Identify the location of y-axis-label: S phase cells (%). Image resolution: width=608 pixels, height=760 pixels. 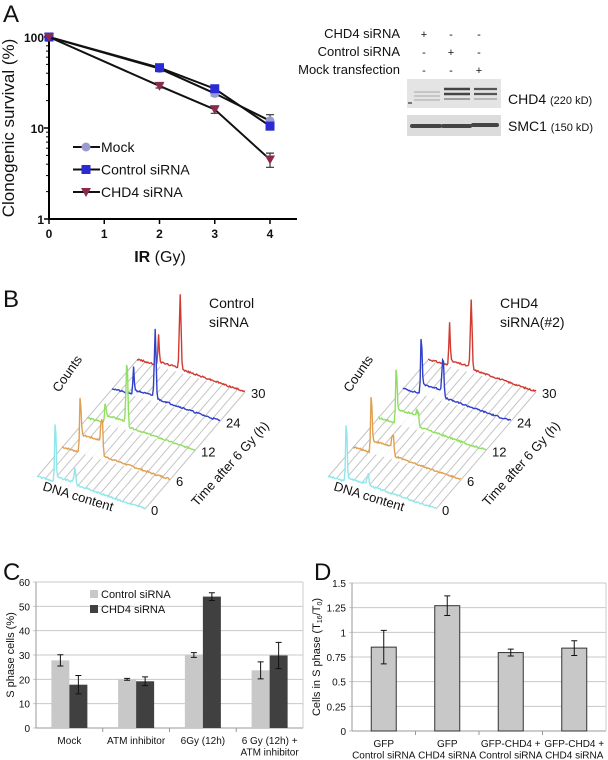
(11, 655).